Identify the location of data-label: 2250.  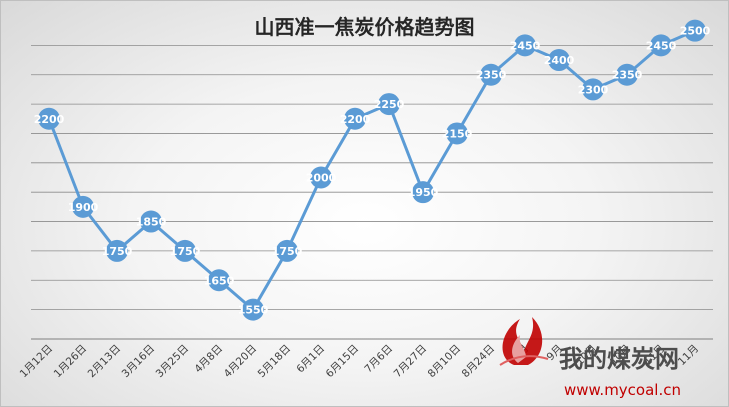
(389, 104).